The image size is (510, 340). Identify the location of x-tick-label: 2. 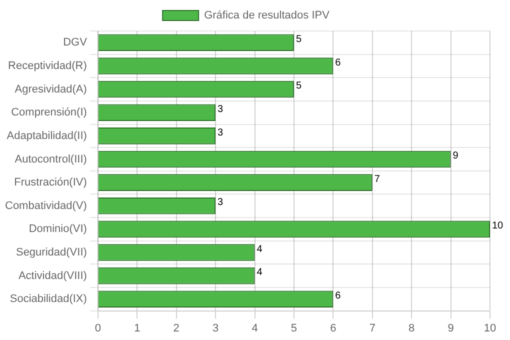
(176, 328).